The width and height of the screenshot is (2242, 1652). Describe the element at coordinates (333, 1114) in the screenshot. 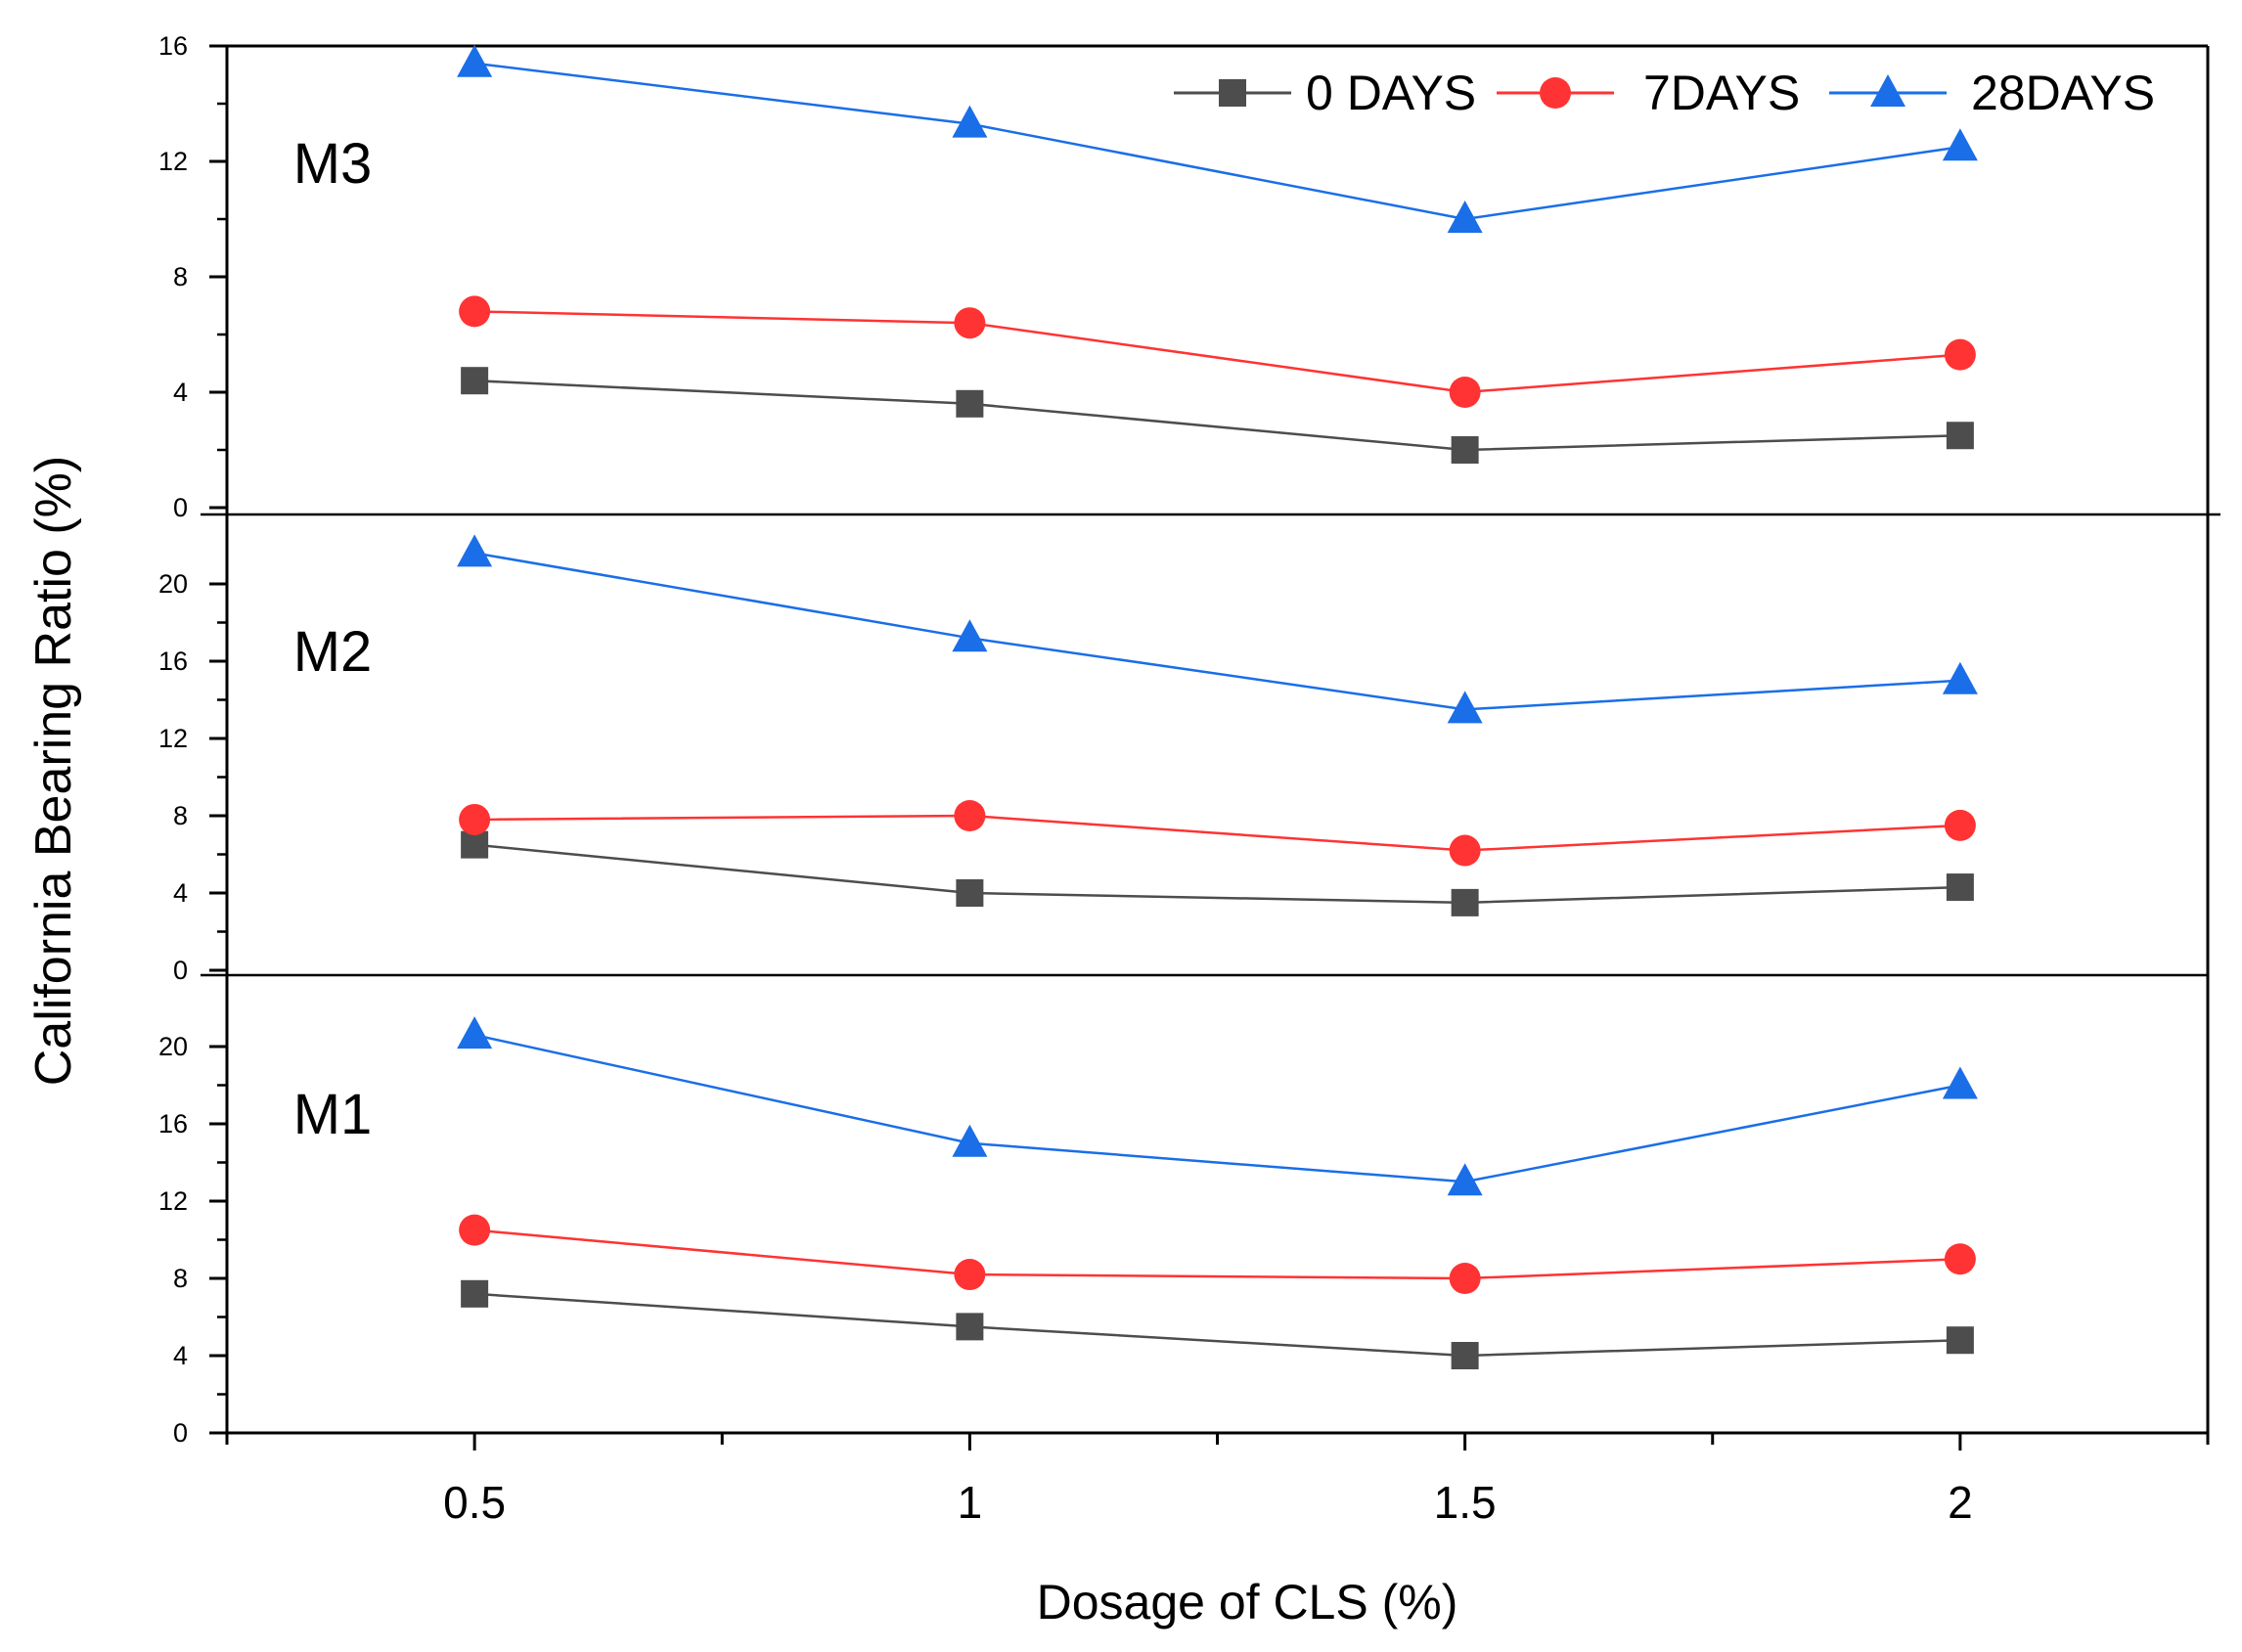

I see `panel-label: M1` at that location.